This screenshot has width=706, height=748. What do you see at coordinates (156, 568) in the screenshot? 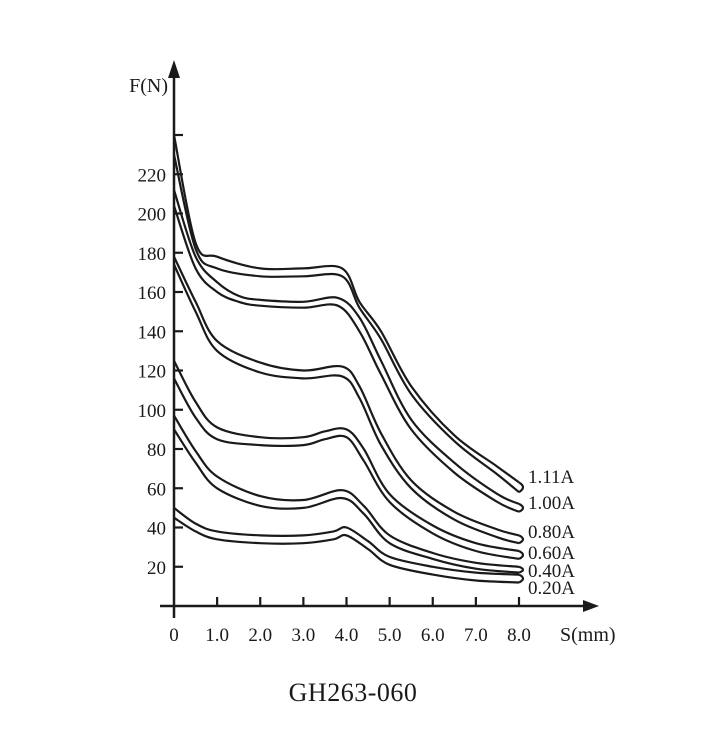
I see `y-tick-label: 20` at bounding box center [156, 568].